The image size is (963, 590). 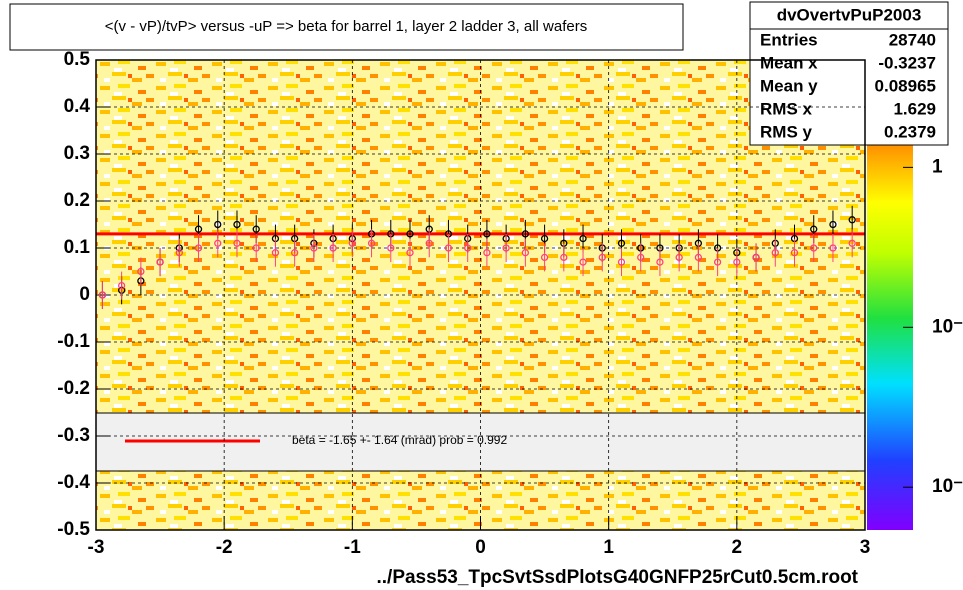 I want to click on y-tick-label: -0.3, so click(x=73, y=435).